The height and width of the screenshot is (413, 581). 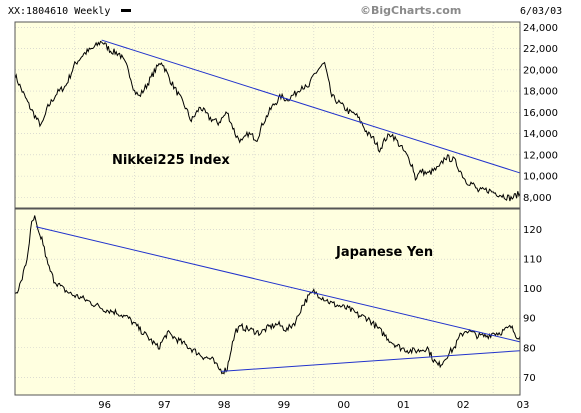 I want to click on y-tick-label: 8,000, so click(x=537, y=198).